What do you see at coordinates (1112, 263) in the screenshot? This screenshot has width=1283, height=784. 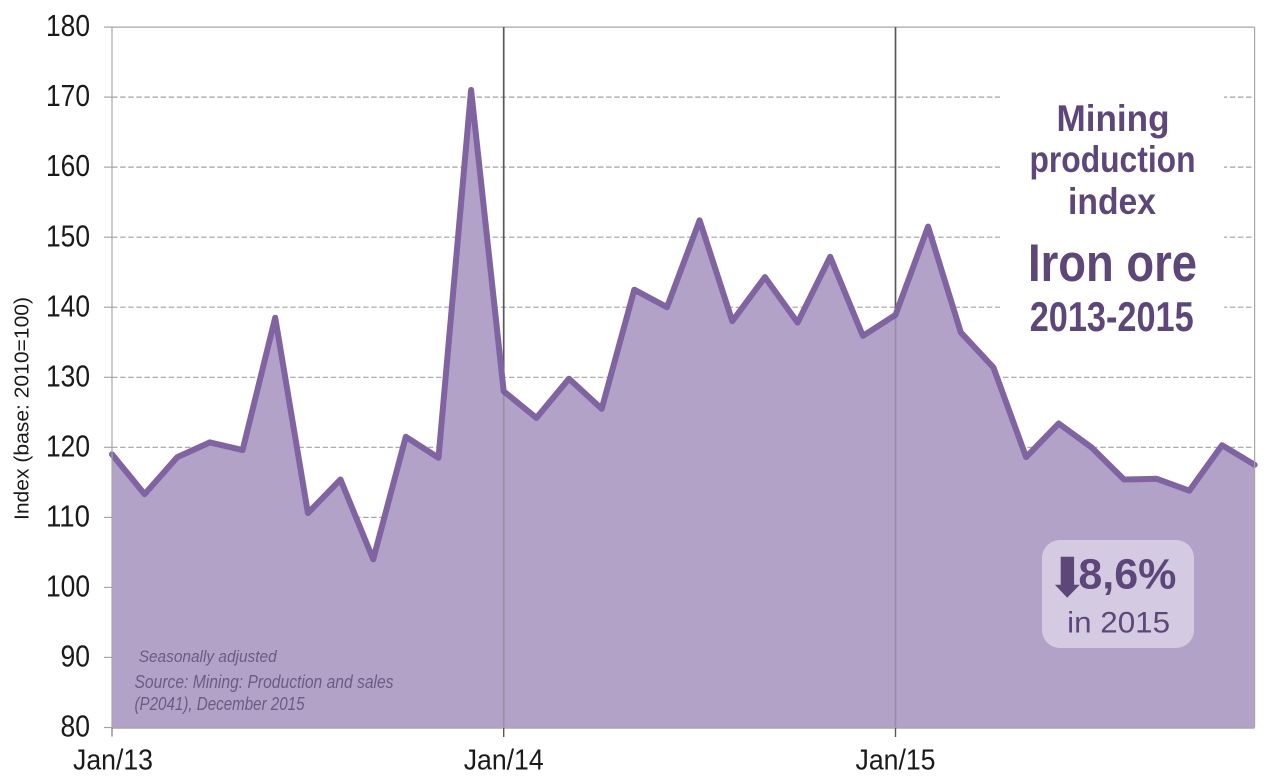 I see `svg-text: Iron ore` at bounding box center [1112, 263].